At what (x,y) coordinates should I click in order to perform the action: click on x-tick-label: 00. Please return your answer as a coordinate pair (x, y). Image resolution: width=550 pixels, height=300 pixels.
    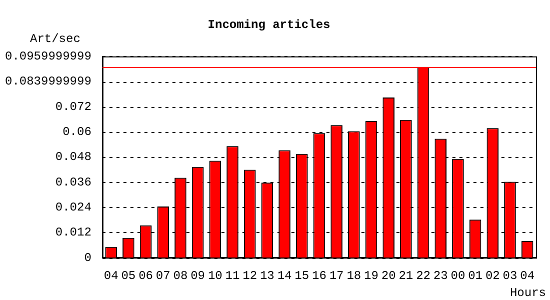
    Looking at the image, I should click on (458, 275).